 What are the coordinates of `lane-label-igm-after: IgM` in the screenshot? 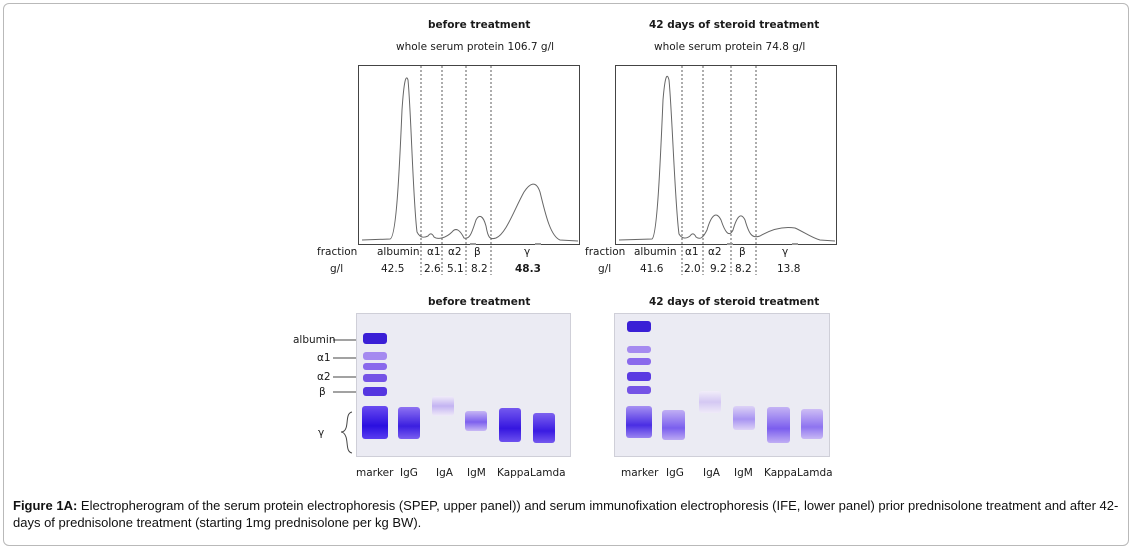 It's located at (743, 473).